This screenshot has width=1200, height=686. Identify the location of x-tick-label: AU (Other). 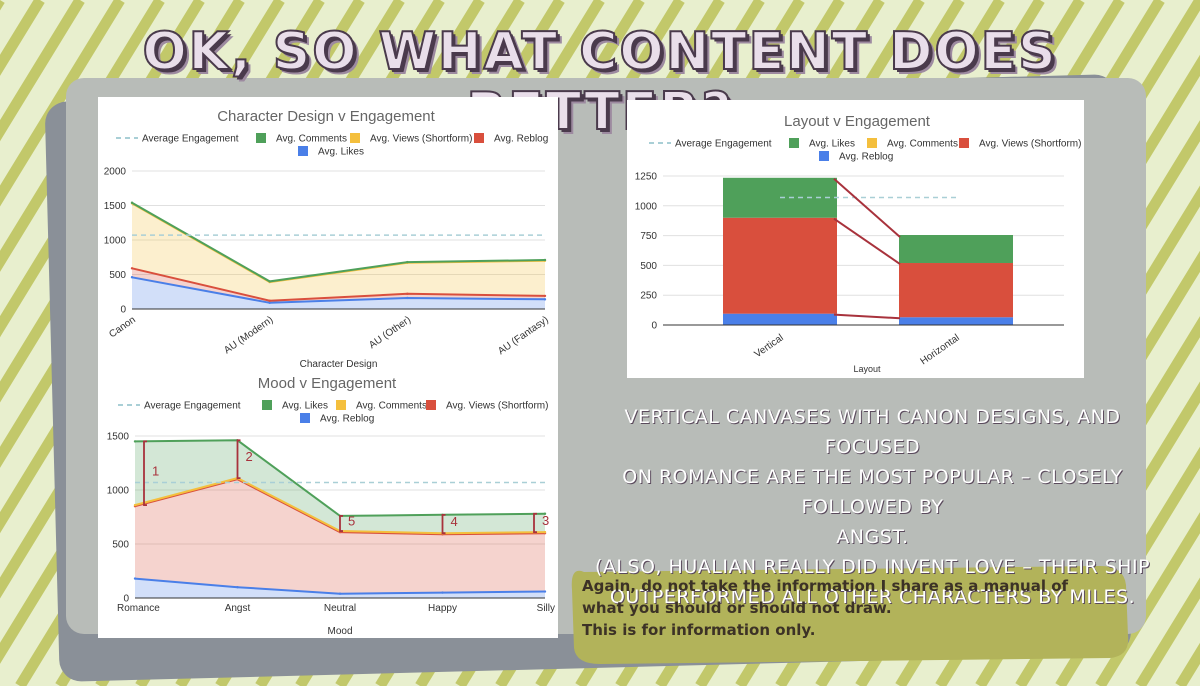
(390, 332).